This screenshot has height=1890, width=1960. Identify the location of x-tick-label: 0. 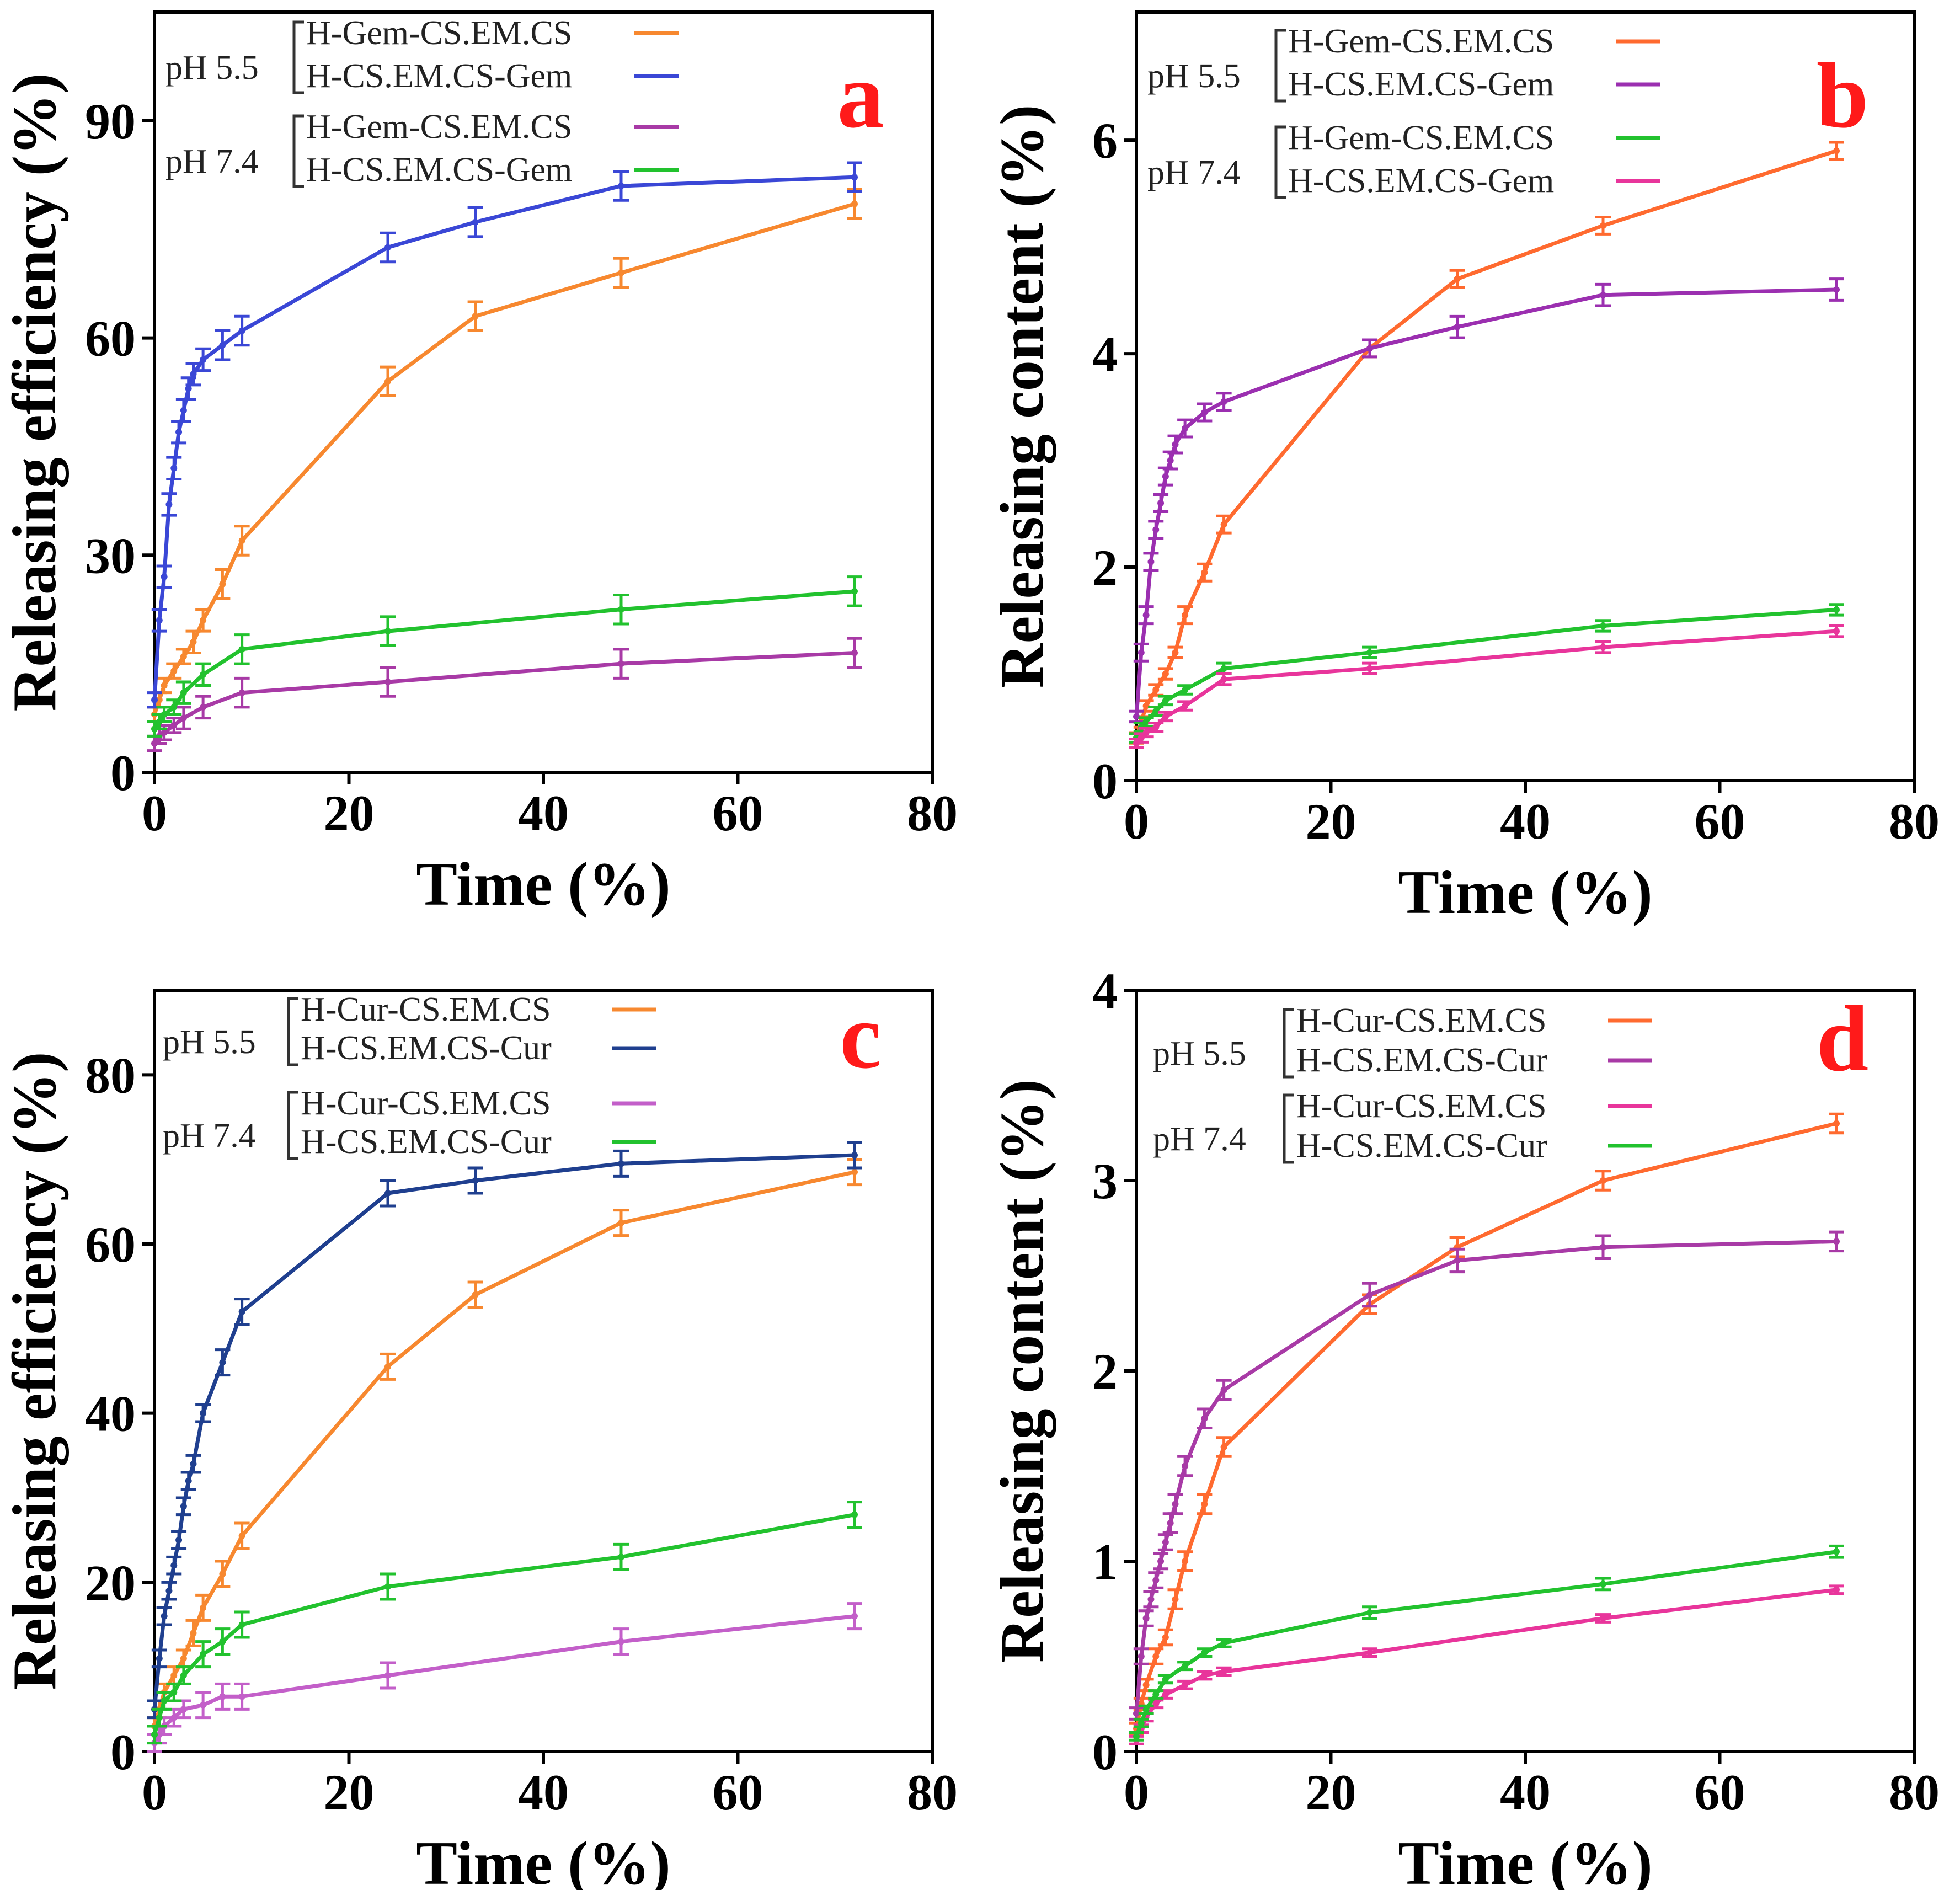
(154, 813).